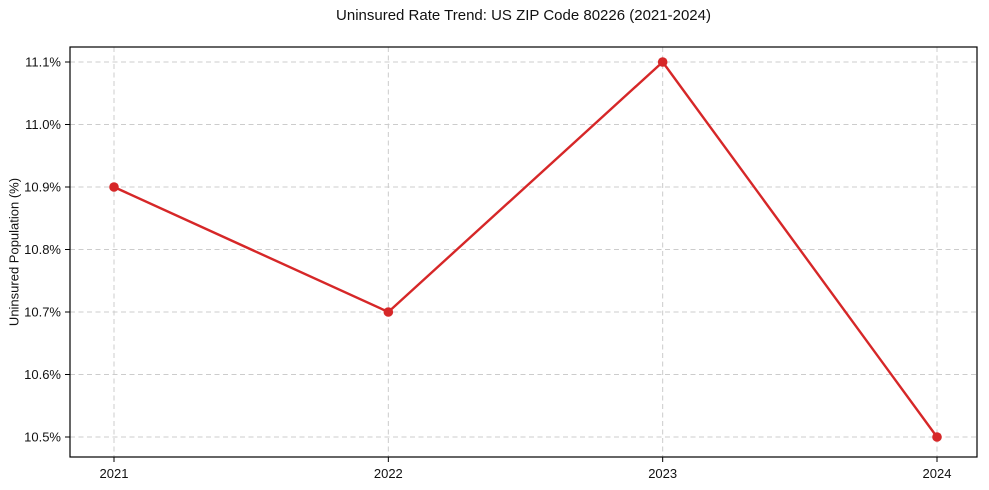  What do you see at coordinates (43, 62) in the screenshot?
I see `y-tick-label: 11.1%` at bounding box center [43, 62].